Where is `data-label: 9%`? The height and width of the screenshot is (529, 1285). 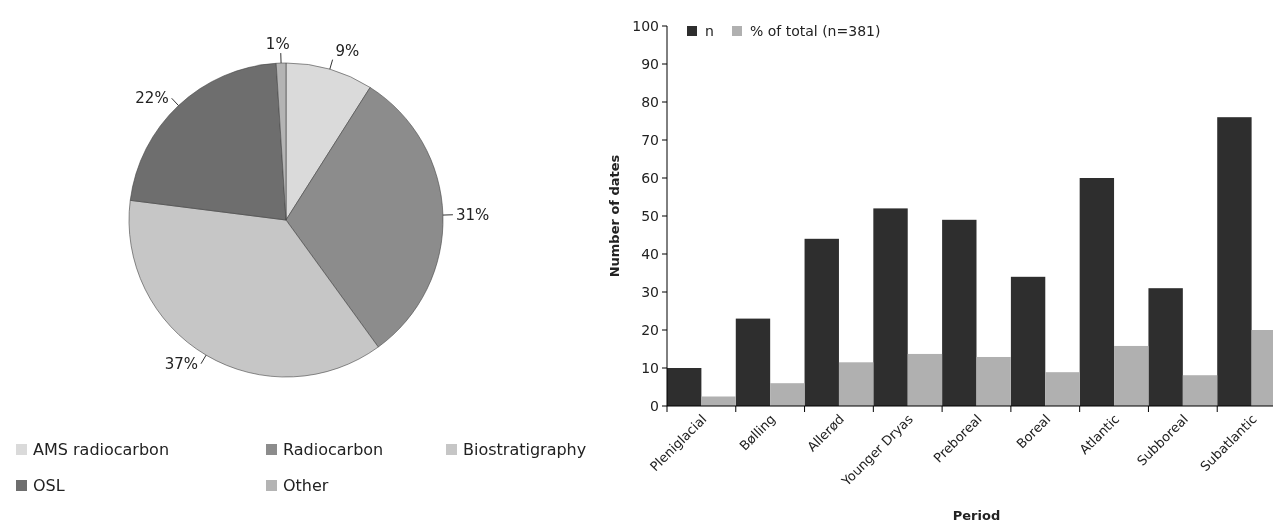
data-label: 9% is located at coordinates (347, 50).